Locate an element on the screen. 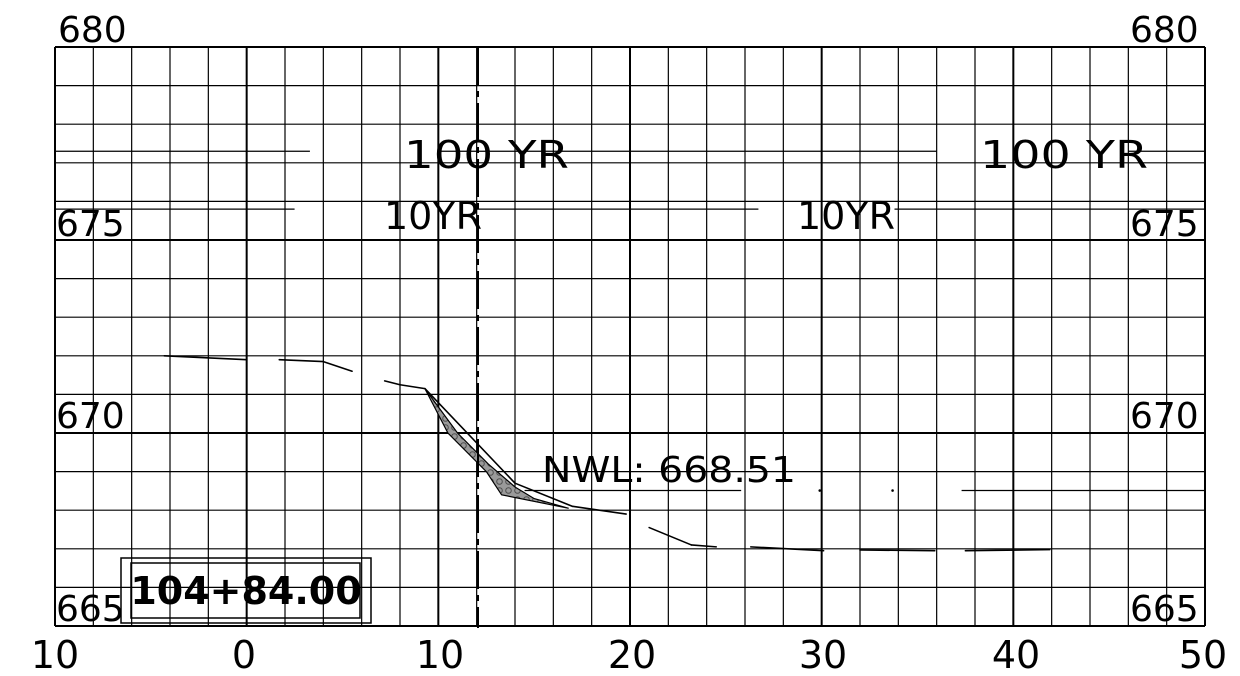 This screenshot has width=1240, height=676. elevation-label-675-right: 675 is located at coordinates (1164, 224).